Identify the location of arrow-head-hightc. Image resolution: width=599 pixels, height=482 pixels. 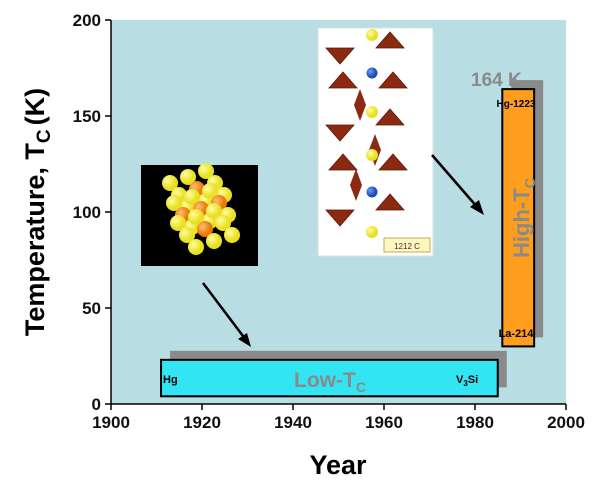
(477, 207).